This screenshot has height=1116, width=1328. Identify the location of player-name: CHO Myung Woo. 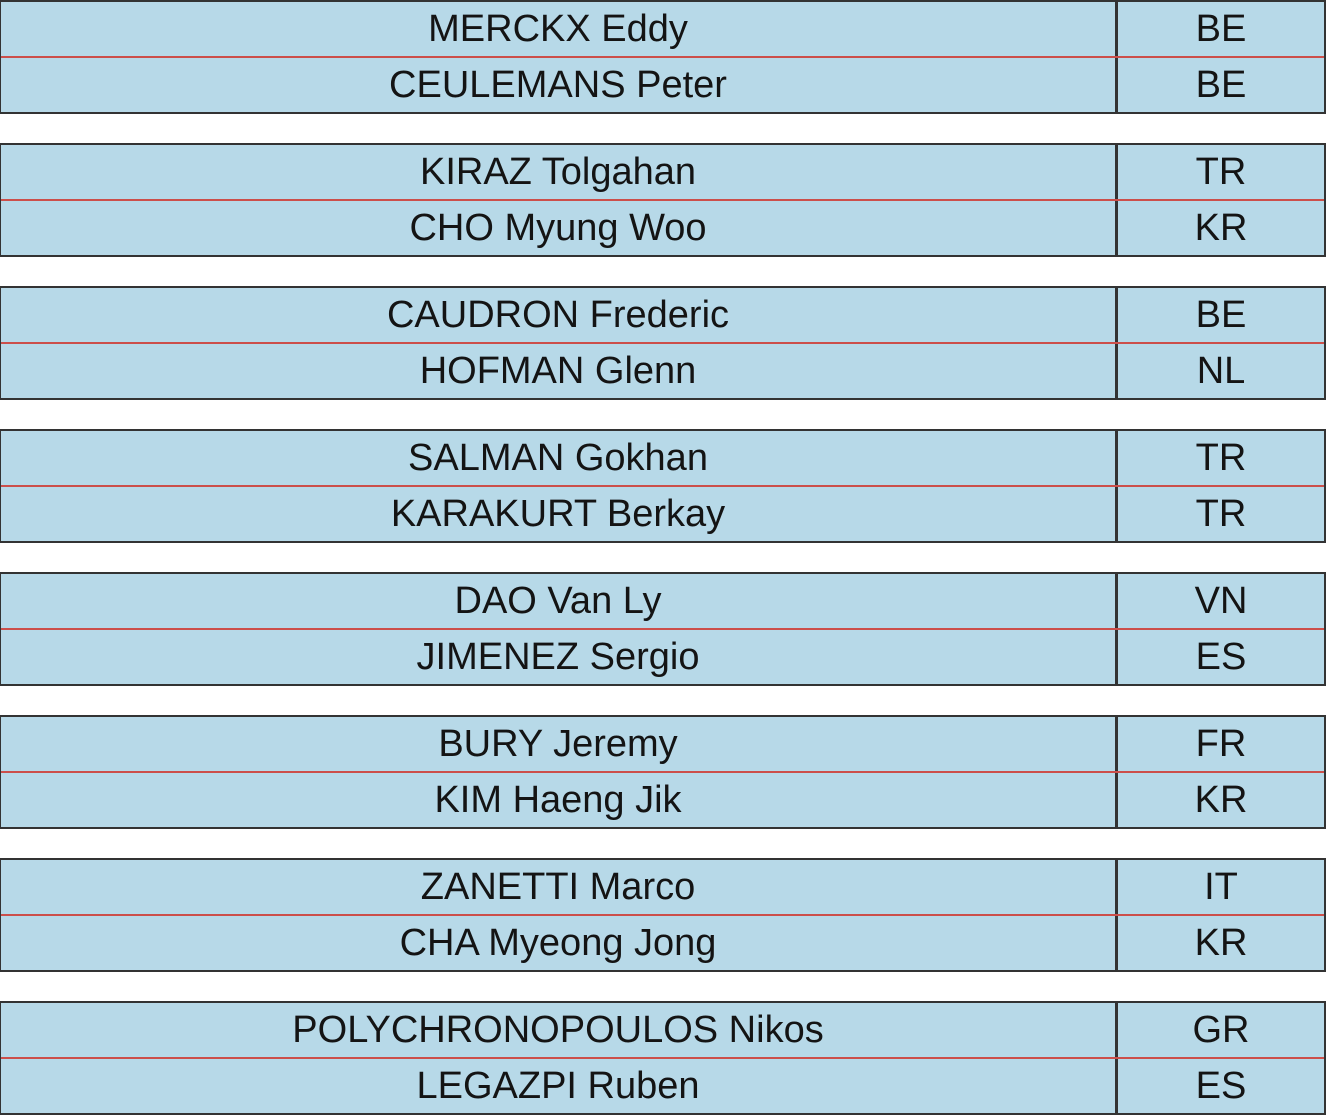
(559, 228).